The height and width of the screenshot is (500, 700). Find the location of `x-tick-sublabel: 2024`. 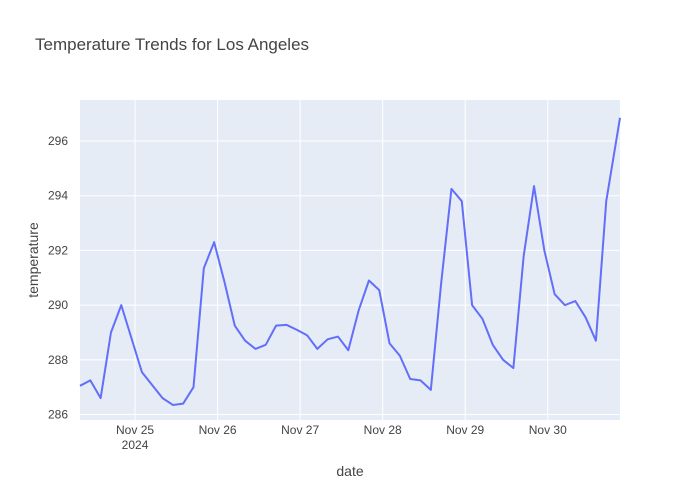

x-tick-sublabel: 2024 is located at coordinates (135, 445).